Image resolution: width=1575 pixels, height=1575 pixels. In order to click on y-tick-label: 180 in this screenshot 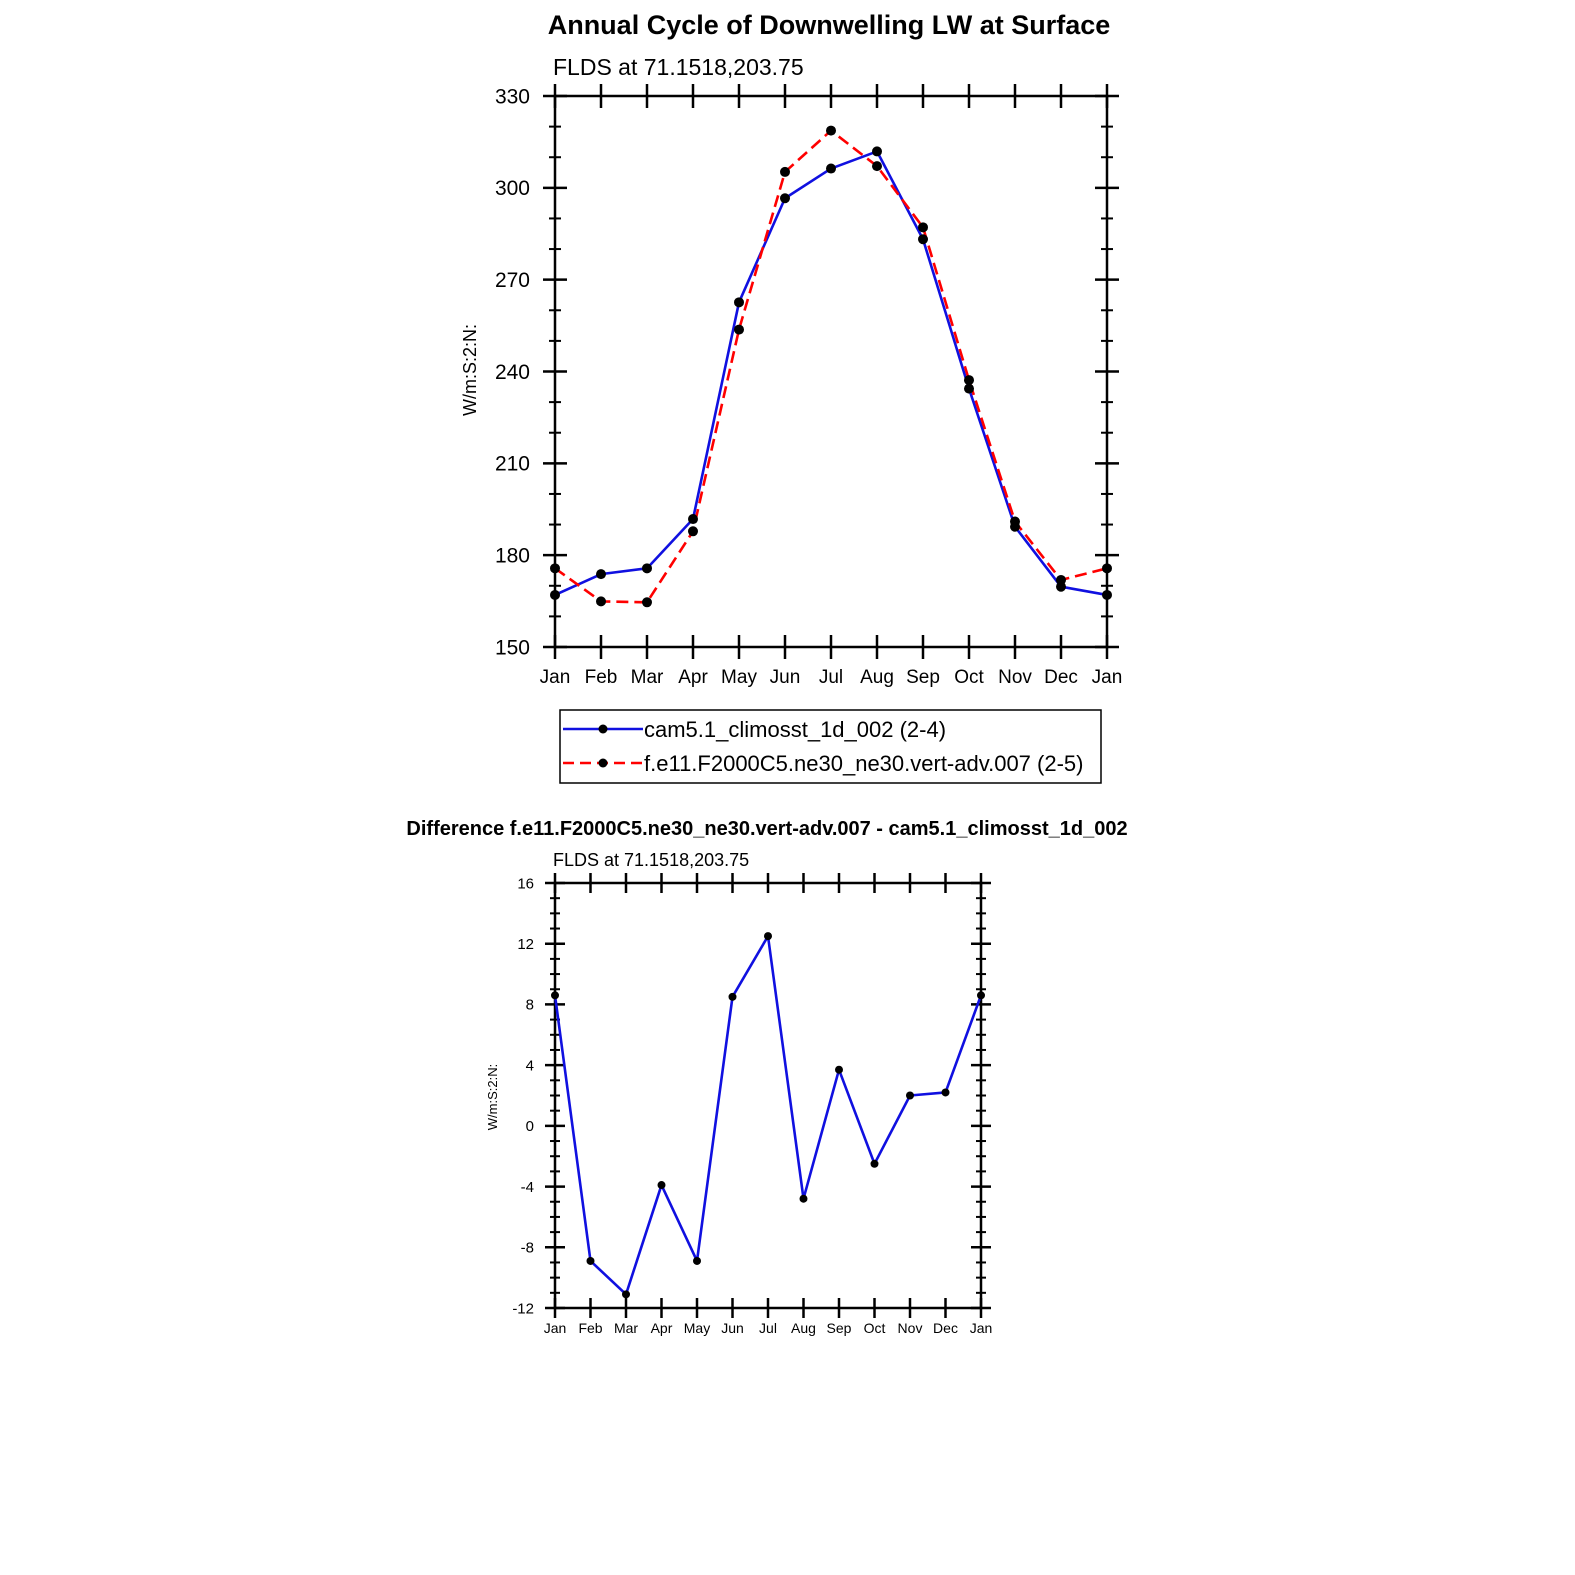, I will do `click(512, 556)`.